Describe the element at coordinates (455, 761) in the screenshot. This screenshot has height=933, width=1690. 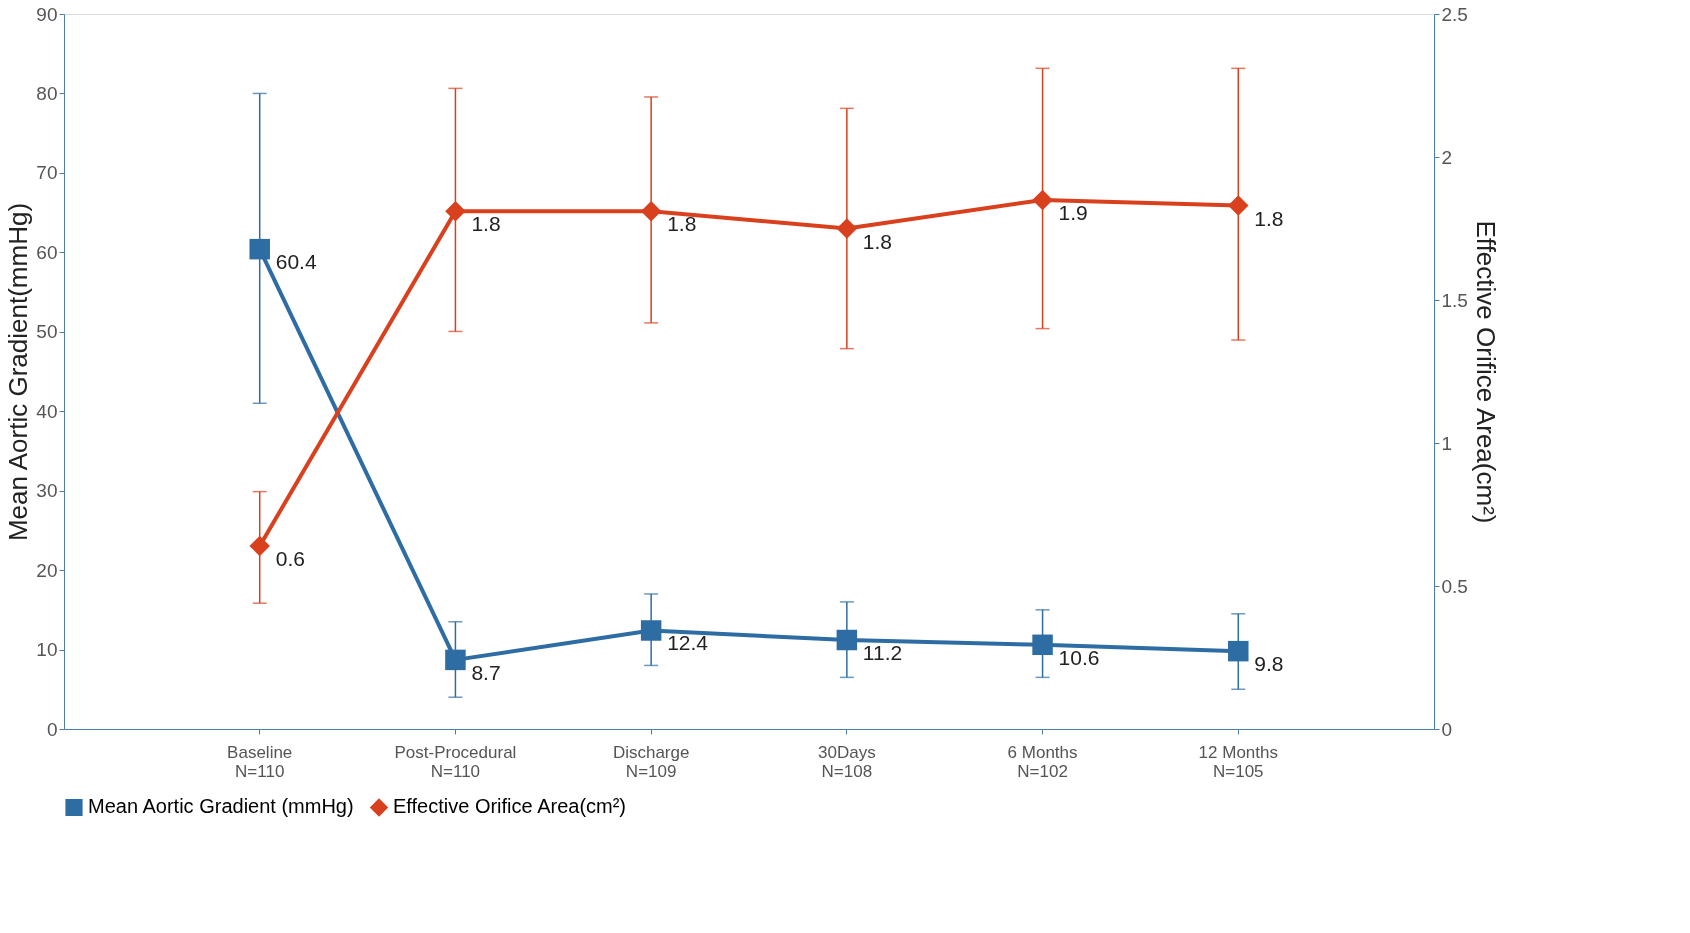
I see `x-tick-label: Post-Procedural N=110` at that location.